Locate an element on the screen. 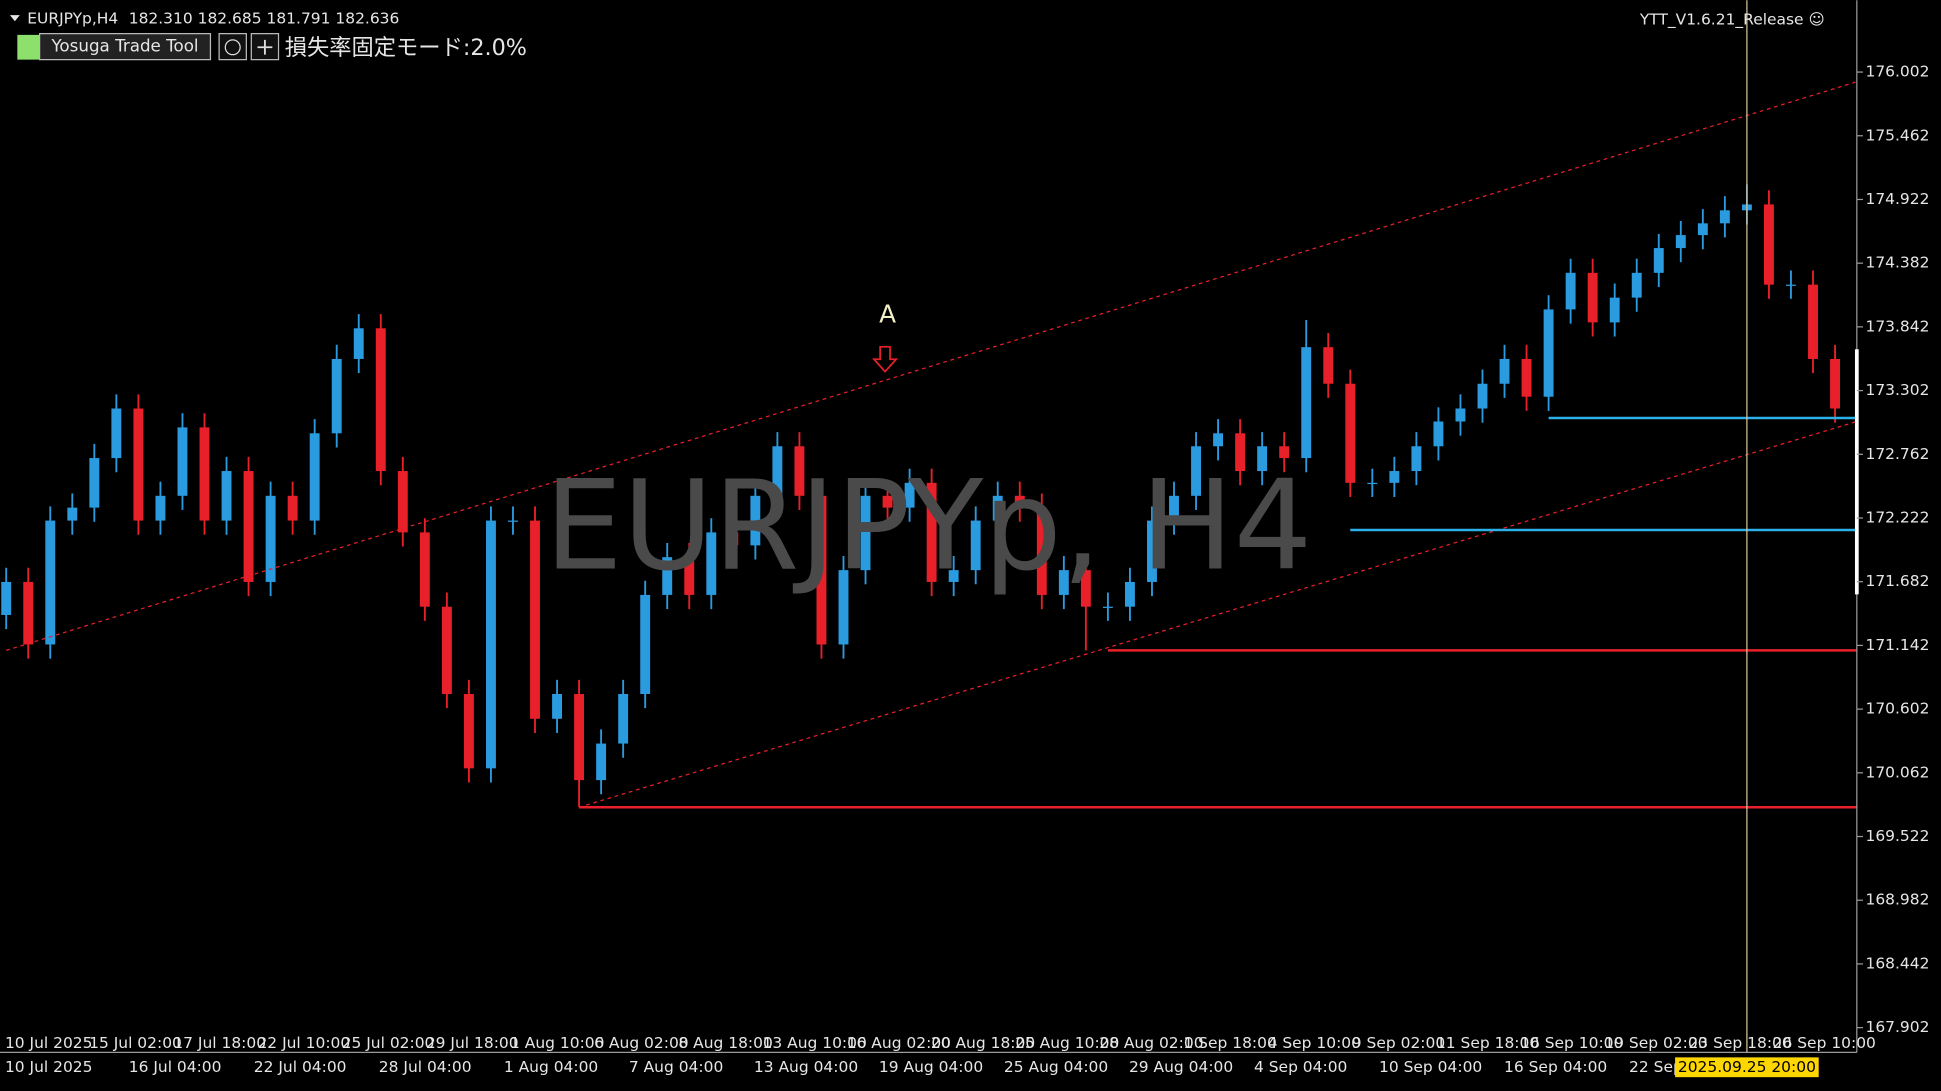  y-tick-label: 172.762 is located at coordinates (1897, 454).